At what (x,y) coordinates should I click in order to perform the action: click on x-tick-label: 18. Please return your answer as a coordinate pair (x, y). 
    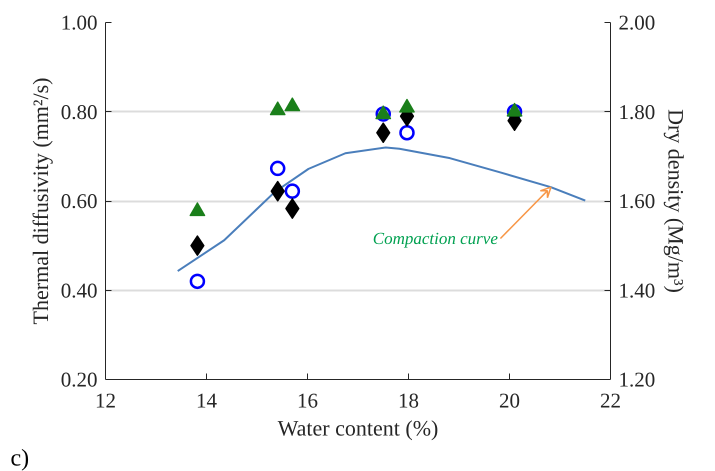
    Looking at the image, I should click on (408, 400).